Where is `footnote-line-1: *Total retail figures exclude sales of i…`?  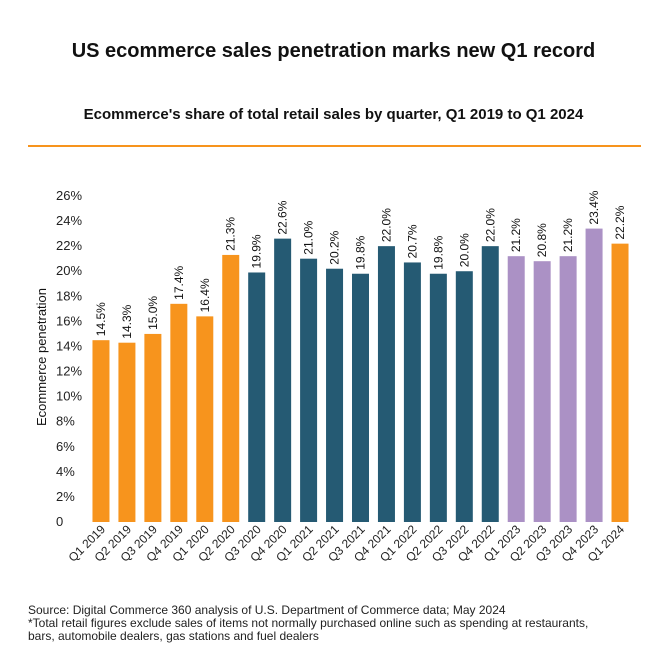 footnote-line-1: *Total retail figures exclude sales of i… is located at coordinates (308, 623).